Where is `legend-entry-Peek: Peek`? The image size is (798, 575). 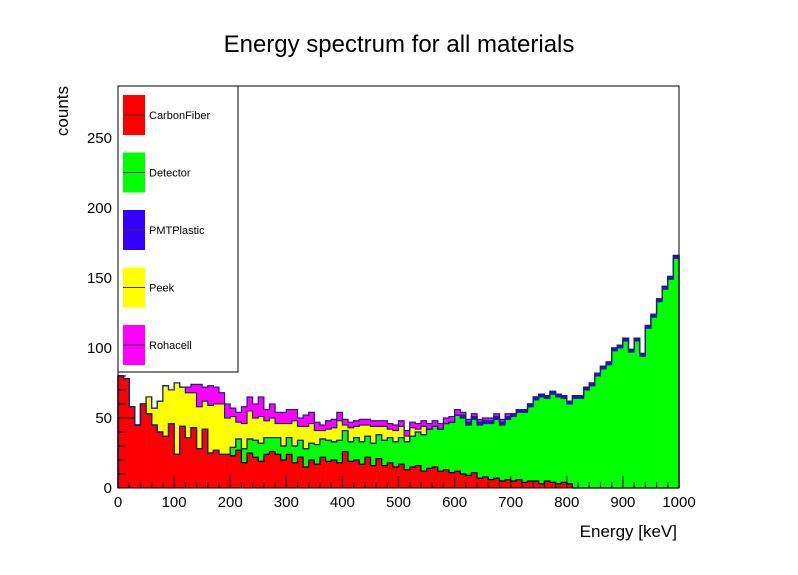
legend-entry-Peek: Peek is located at coordinates (149, 287).